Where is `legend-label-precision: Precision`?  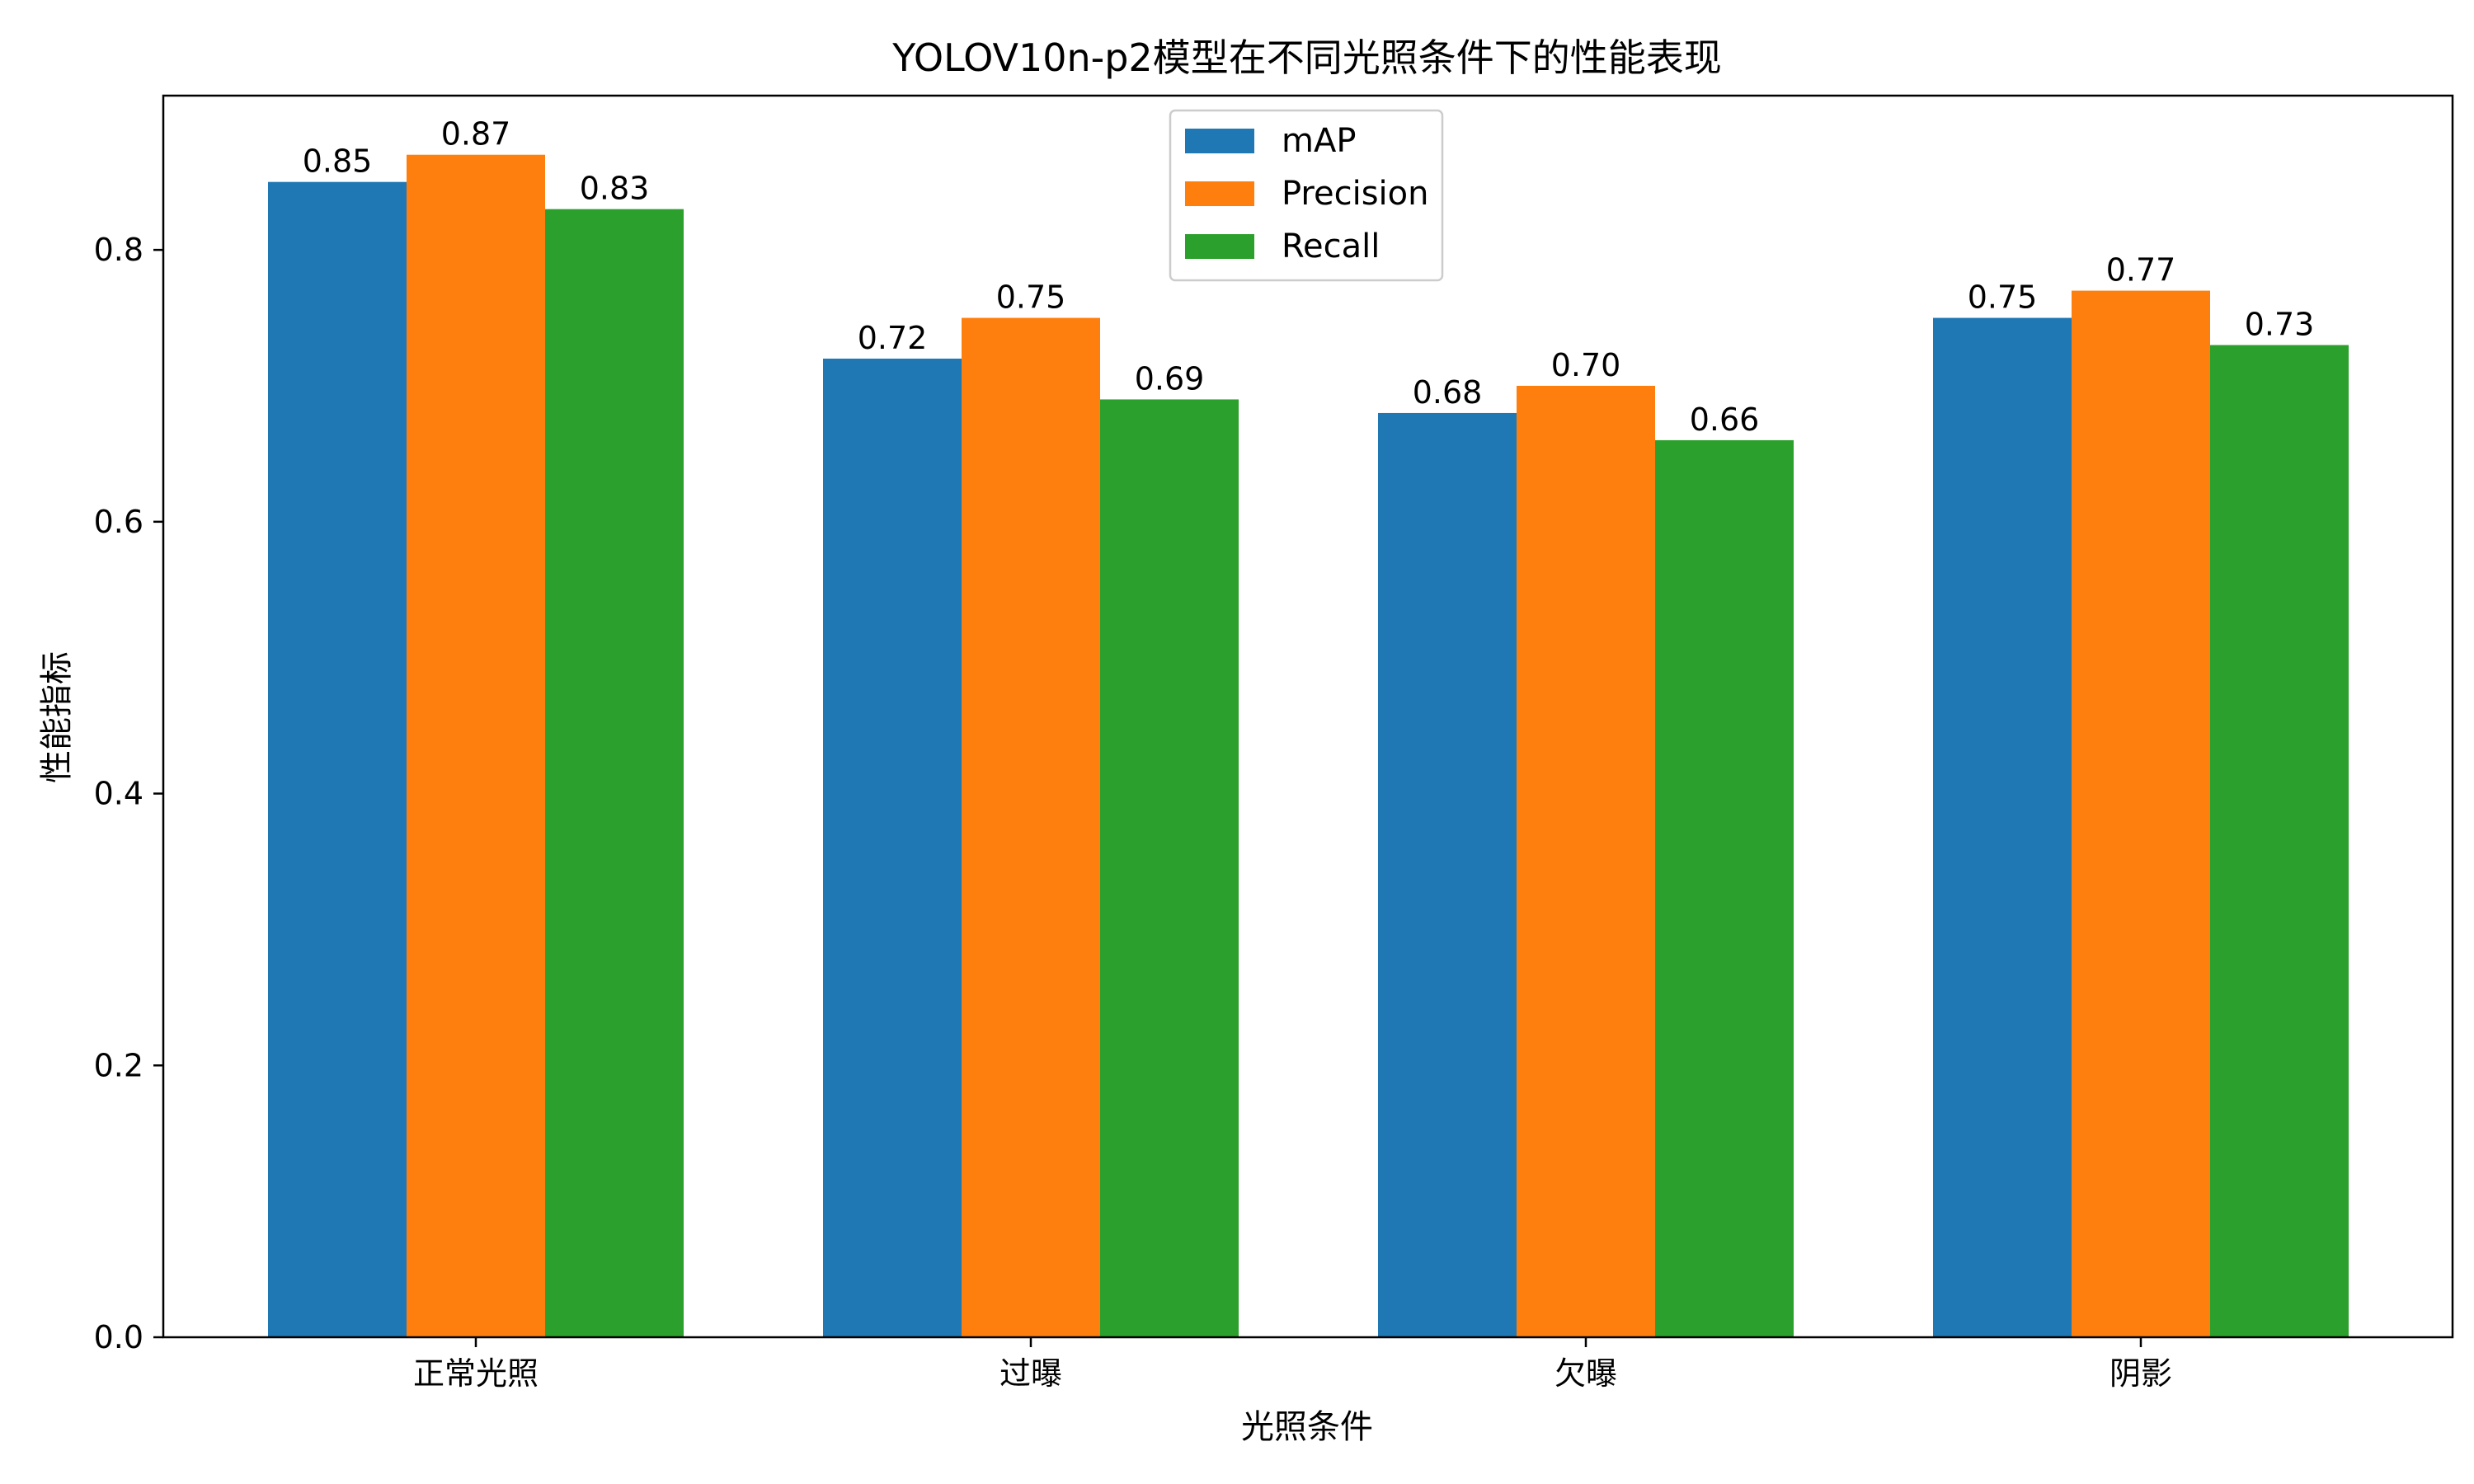
legend-label-precision: Precision is located at coordinates (1355, 194).